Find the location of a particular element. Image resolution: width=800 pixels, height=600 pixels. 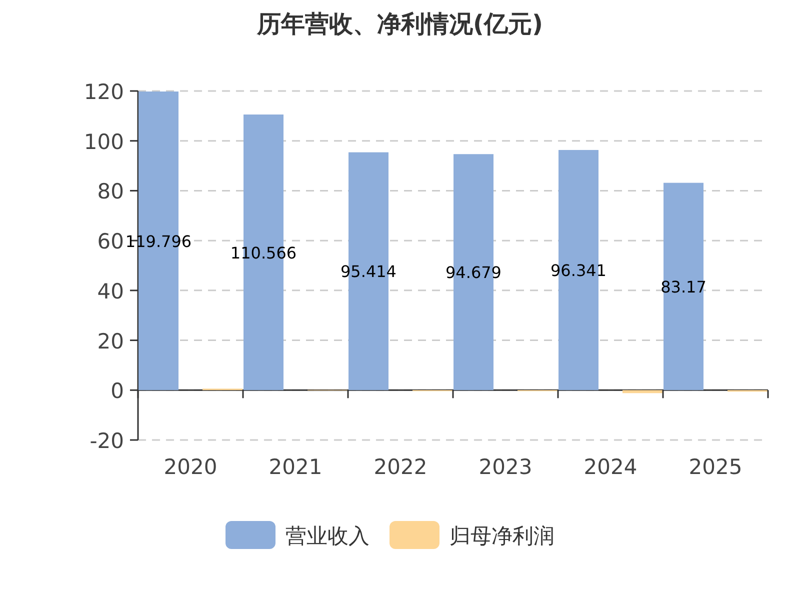

data-label: 110.566 is located at coordinates (263, 252).